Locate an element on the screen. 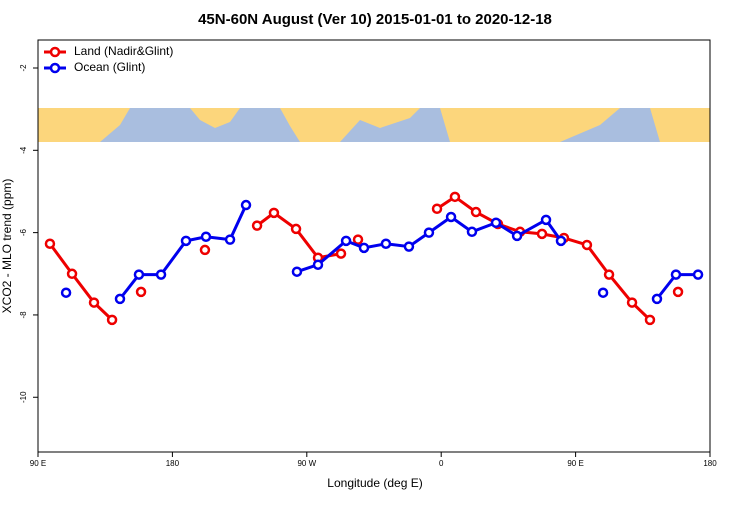 The height and width of the screenshot is (505, 750). y-axis-label: XCO2 - MLO trend (ppm) is located at coordinates (7, 246).